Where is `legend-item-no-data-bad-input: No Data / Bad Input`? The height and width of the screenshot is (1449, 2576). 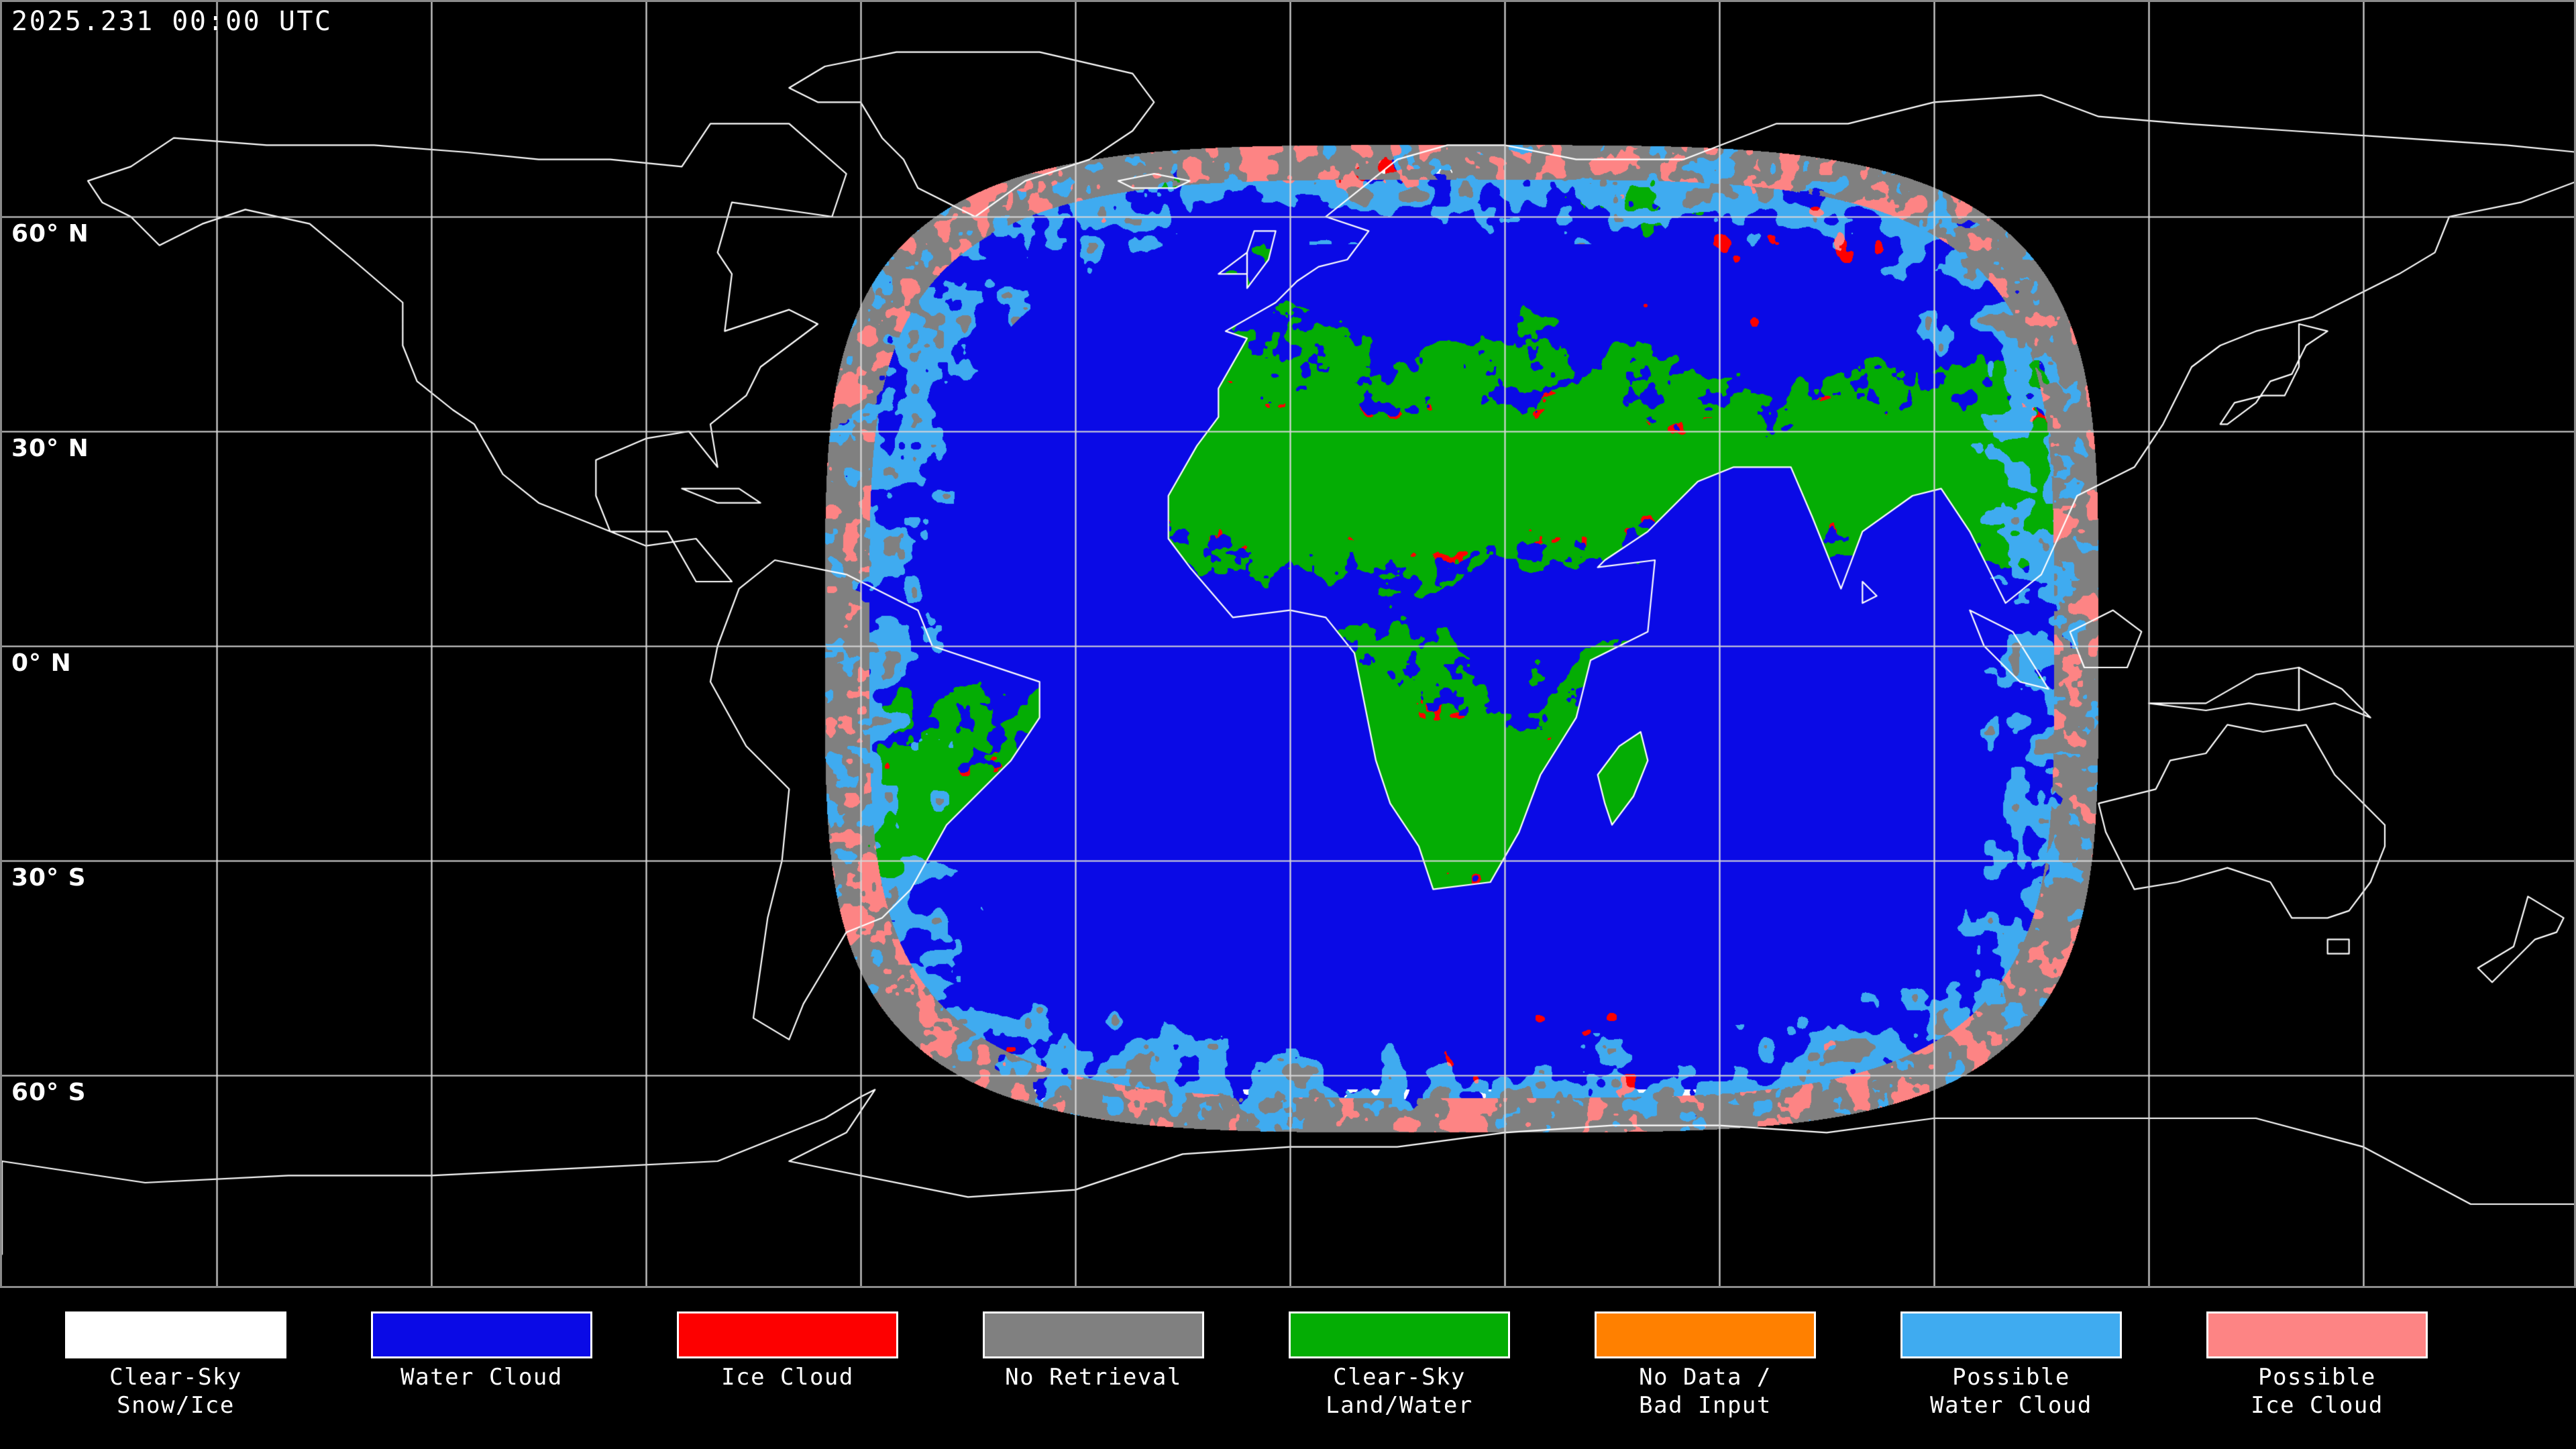 legend-item-no-data-bad-input: No Data / Bad Input is located at coordinates (1716, 1368).